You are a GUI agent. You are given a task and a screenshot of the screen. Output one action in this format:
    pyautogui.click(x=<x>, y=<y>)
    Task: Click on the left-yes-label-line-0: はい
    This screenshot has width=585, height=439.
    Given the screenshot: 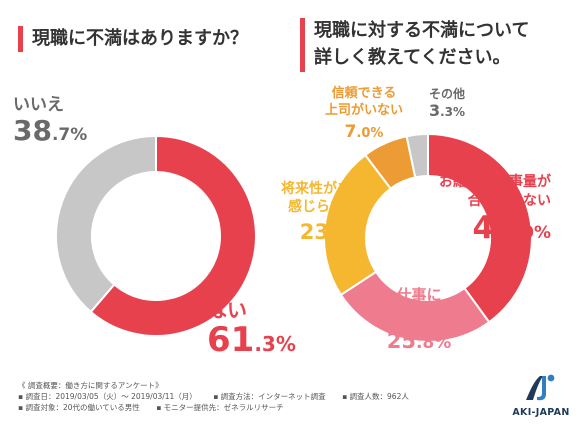 What is the action you would take?
    pyautogui.click(x=227, y=310)
    